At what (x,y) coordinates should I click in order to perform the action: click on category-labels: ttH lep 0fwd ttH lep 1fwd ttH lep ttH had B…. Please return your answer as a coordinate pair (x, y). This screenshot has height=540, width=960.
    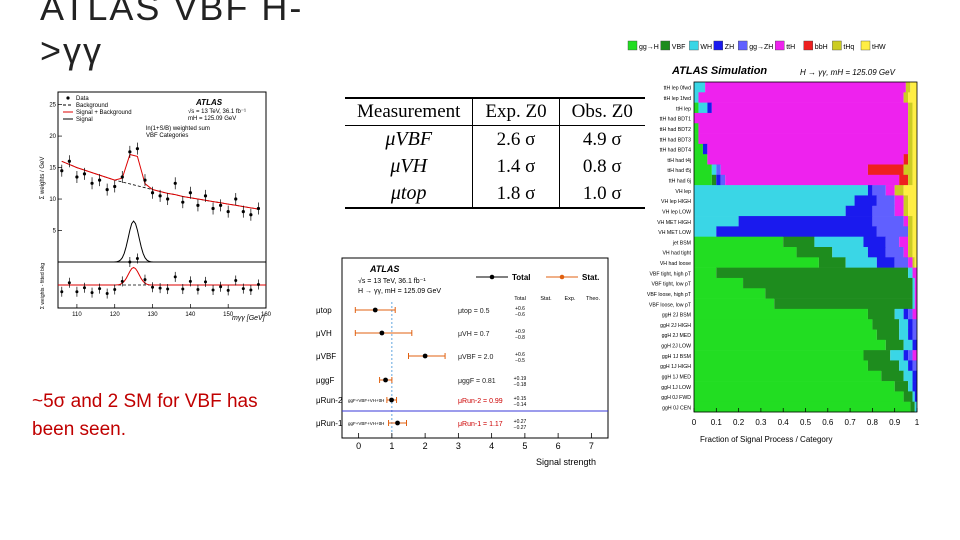
    Looking at the image, I should click on (669, 249).